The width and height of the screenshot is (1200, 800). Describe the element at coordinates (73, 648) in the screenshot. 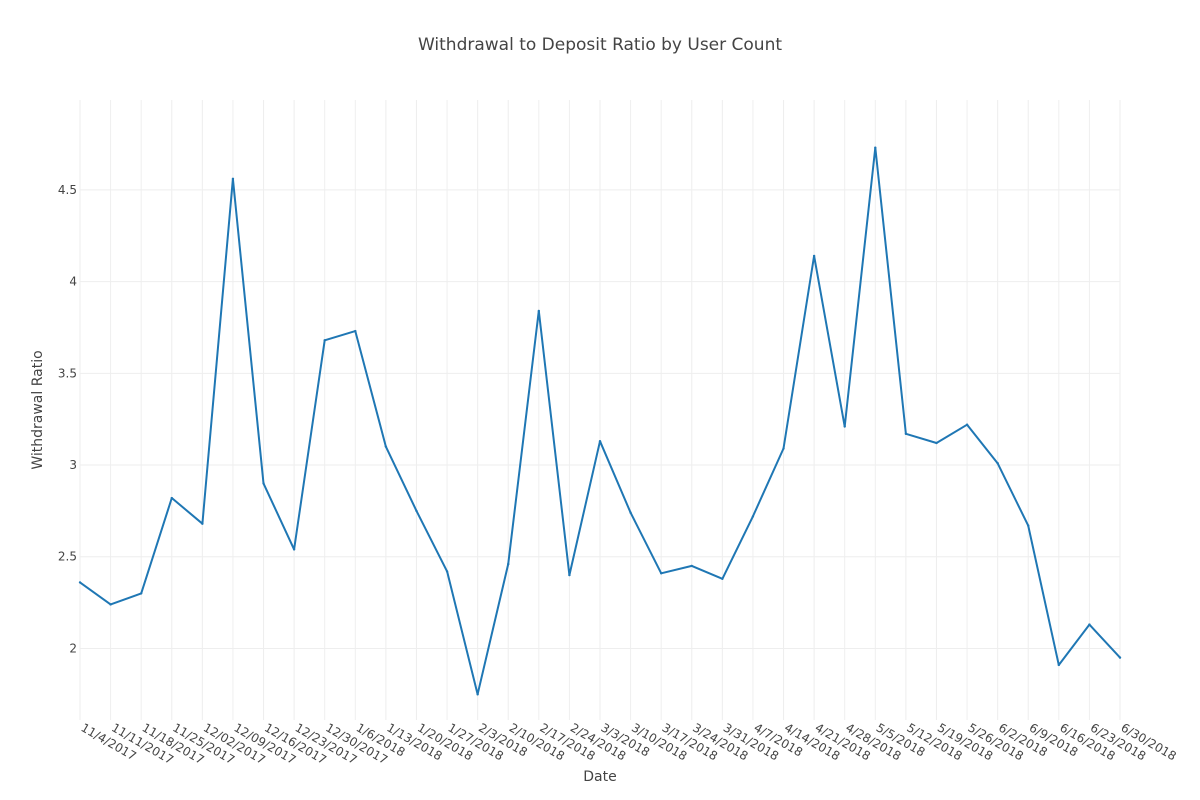

I see `y-tick-label: 2` at that location.